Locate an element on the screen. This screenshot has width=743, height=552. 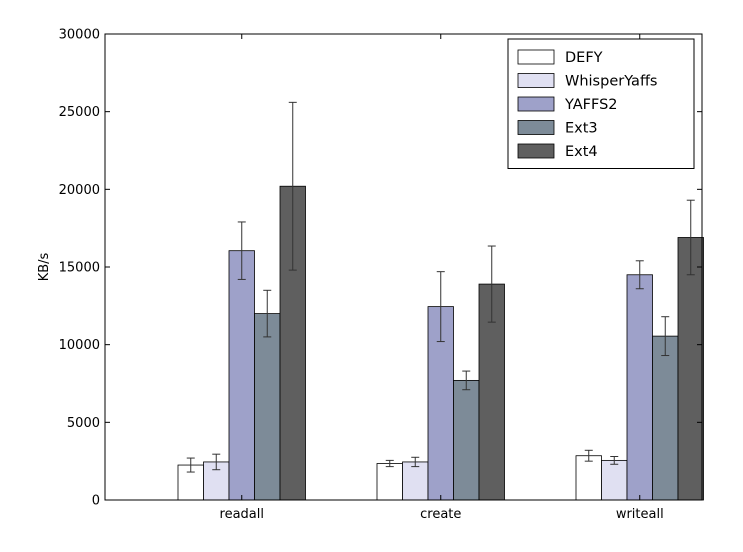
legend-label-ext3: Ext3 is located at coordinates (581, 129).